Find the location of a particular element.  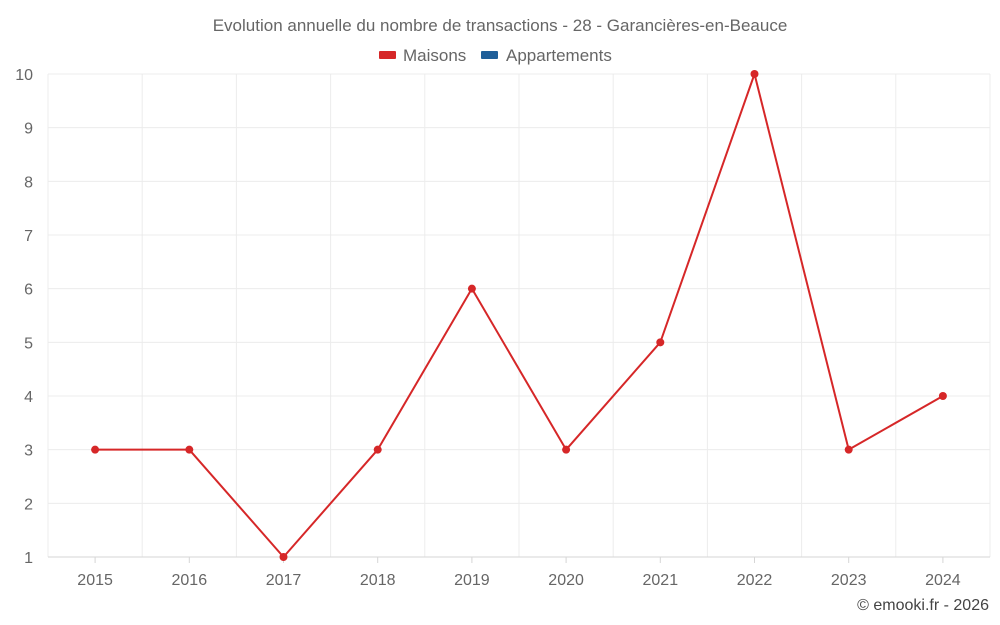

y-tick-label: 8 is located at coordinates (28, 182).